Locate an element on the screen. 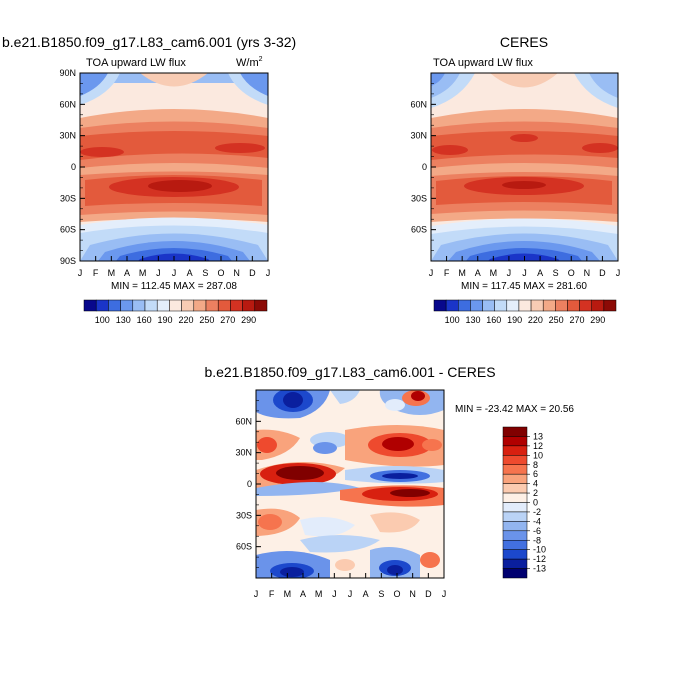 The height and width of the screenshot is (700, 700). panel-ceres-x-tick-label: J is located at coordinates (431, 273).